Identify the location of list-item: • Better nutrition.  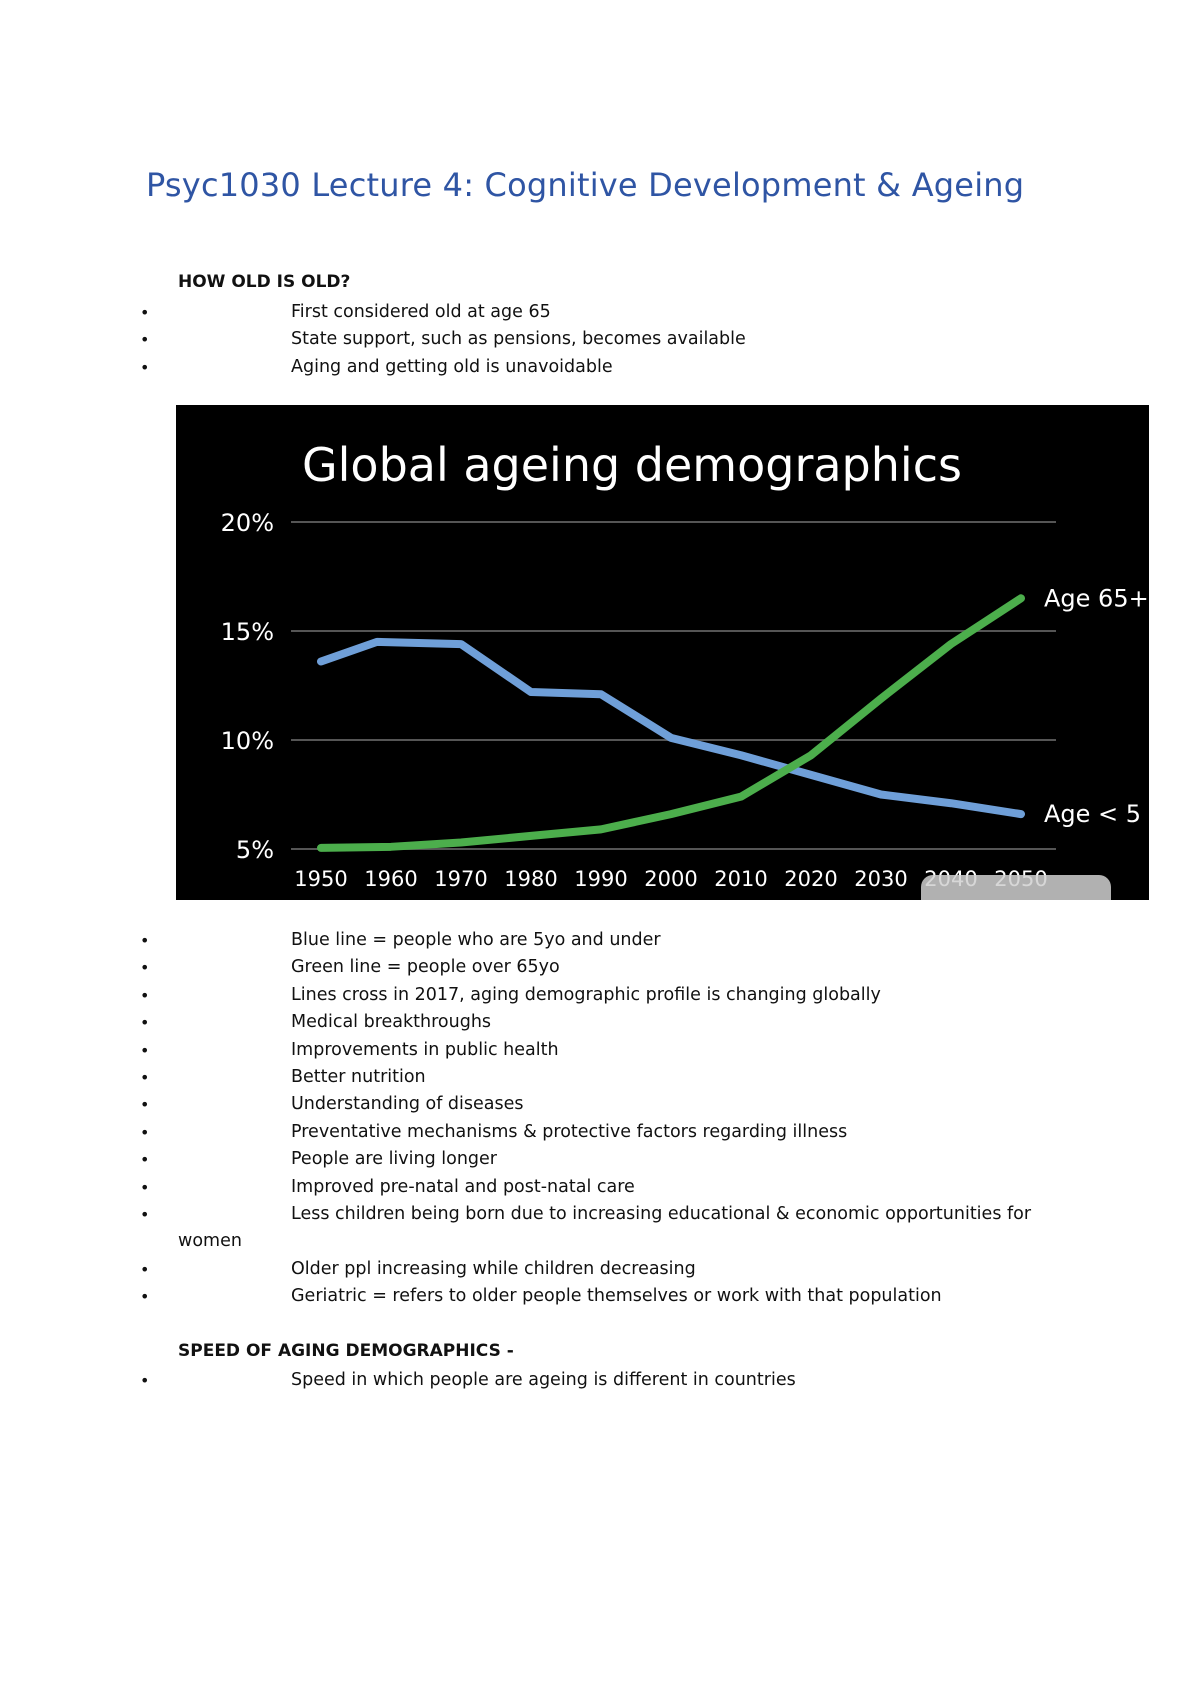
(600, 1077).